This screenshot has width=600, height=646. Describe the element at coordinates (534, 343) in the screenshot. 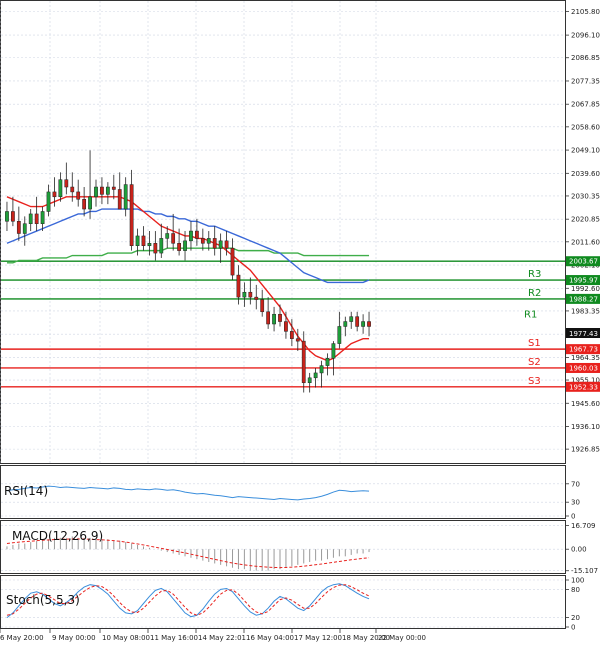

I see `pivot-level-name: S1` at that location.